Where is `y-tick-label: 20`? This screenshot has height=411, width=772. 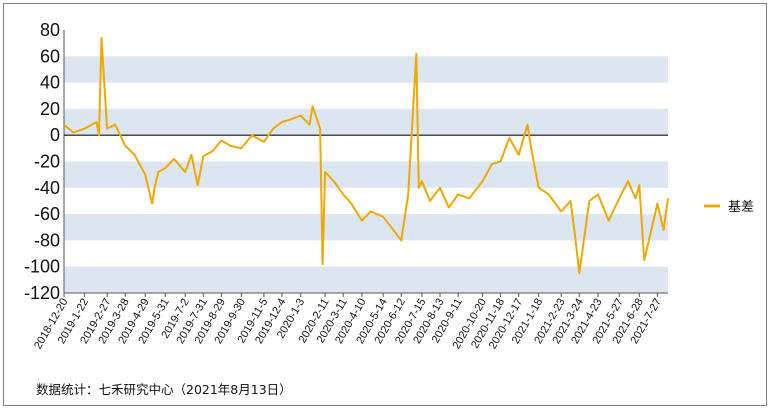
y-tick-label: 20 is located at coordinates (50, 109).